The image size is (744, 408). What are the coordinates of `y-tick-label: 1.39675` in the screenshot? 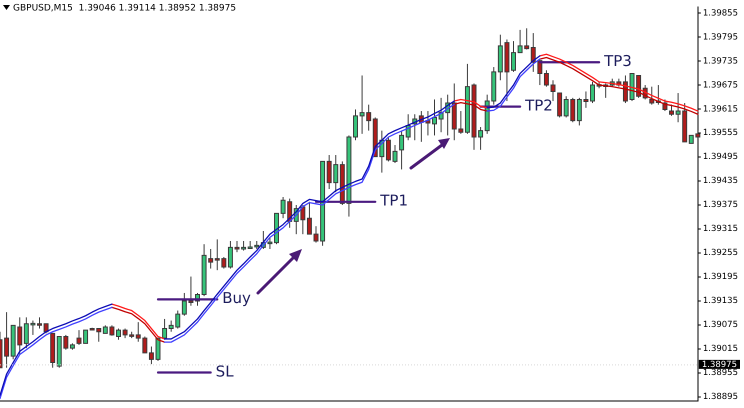 It's located at (720, 85).